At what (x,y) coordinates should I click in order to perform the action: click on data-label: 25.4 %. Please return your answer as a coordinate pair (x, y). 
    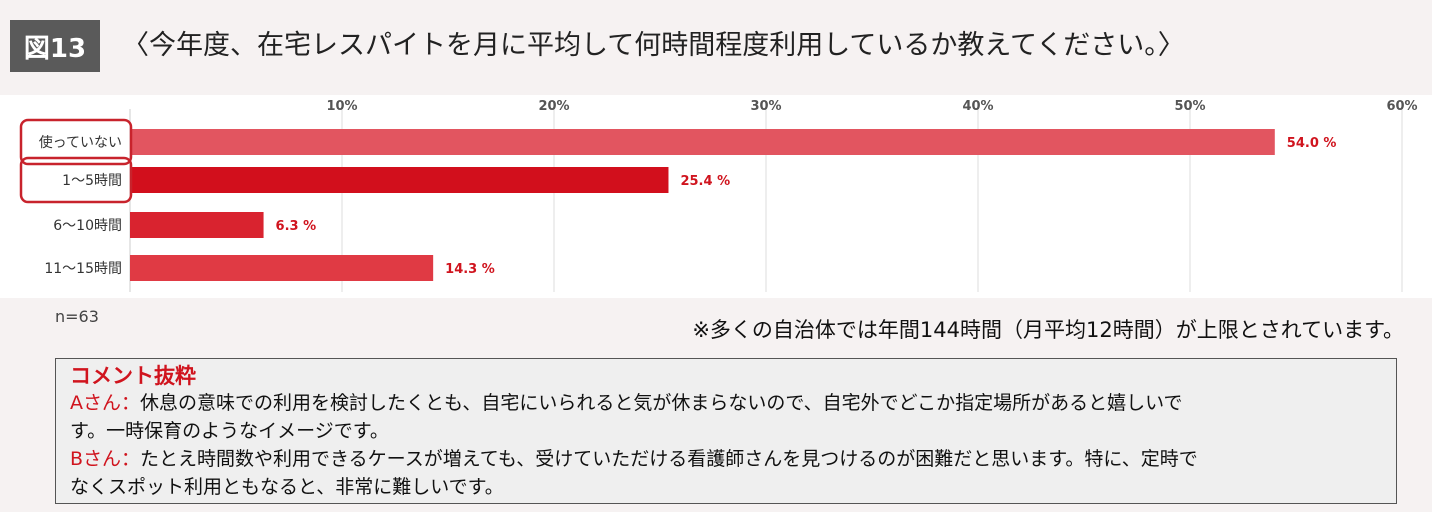
    Looking at the image, I should click on (705, 181).